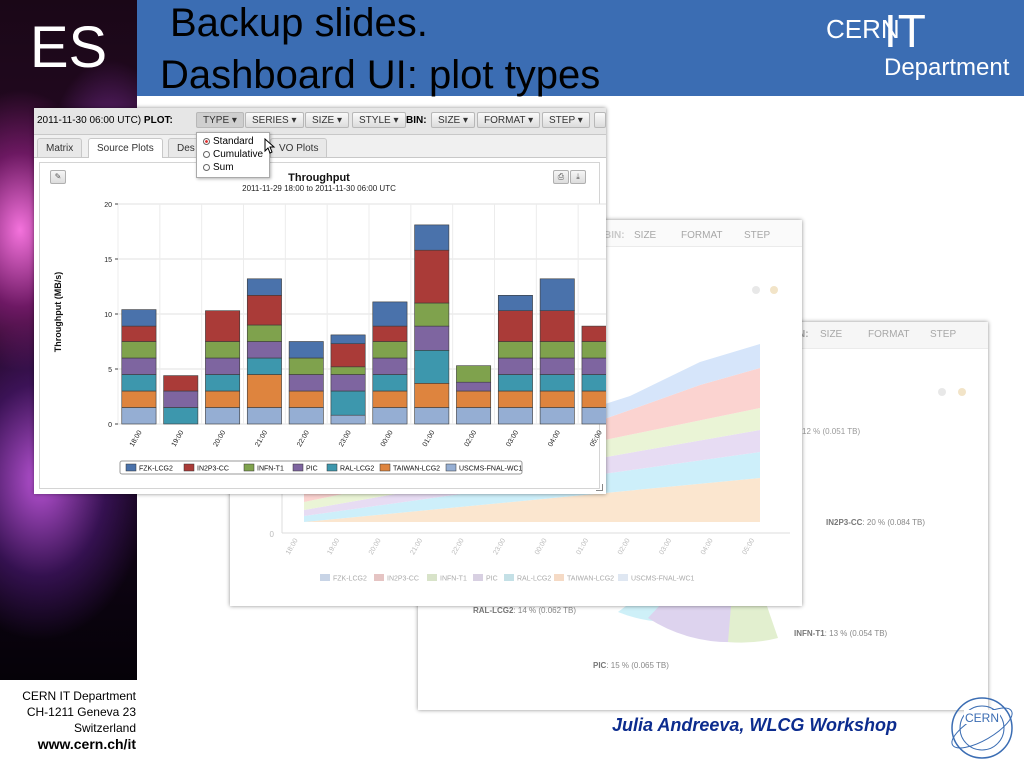 The width and height of the screenshot is (1024, 768). Describe the element at coordinates (614, 235) in the screenshot. I see `area-bin-label: BIN:` at that location.